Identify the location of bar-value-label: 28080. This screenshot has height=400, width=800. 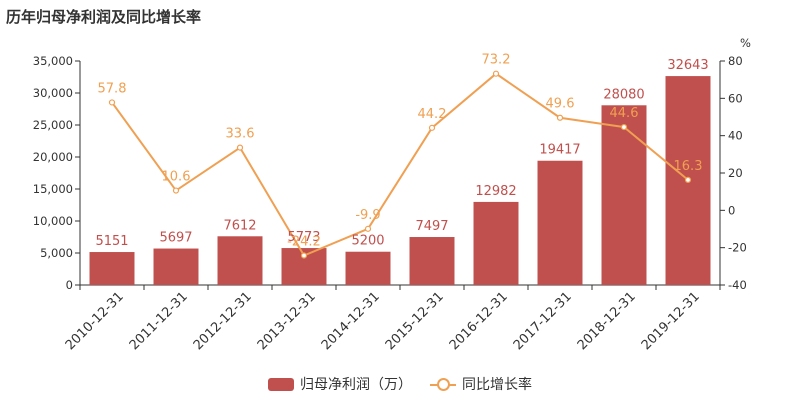
(623, 94).